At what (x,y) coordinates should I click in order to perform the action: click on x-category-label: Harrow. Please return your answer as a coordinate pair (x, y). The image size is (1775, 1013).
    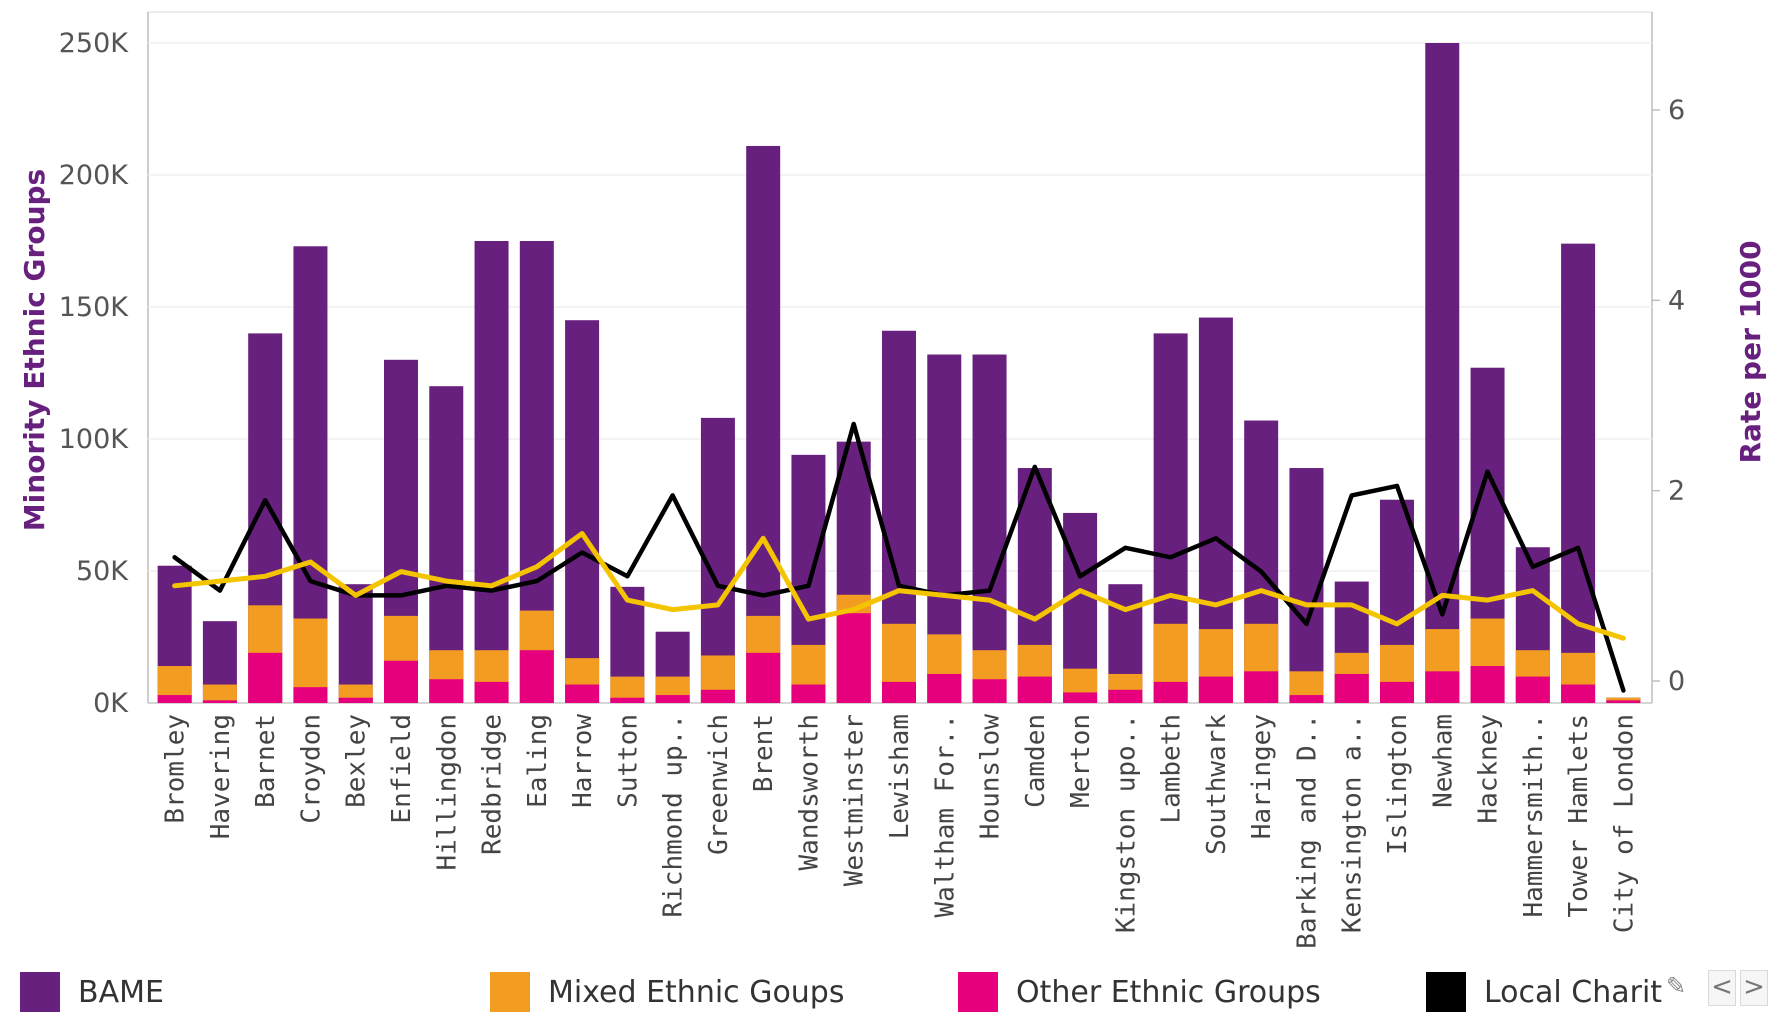
    Looking at the image, I should click on (583, 761).